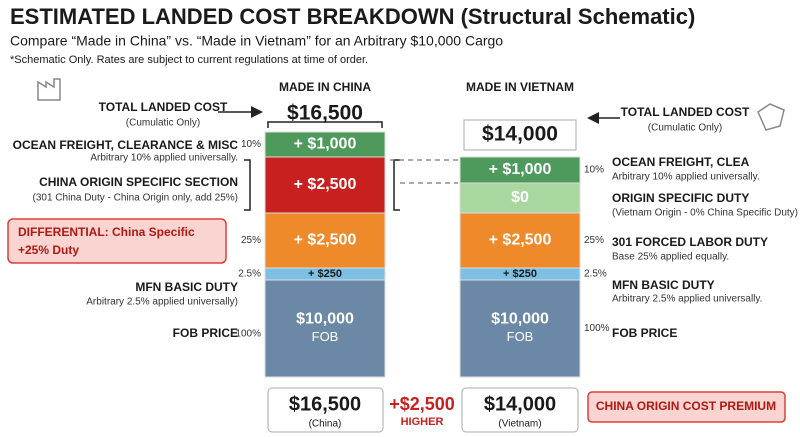 This screenshot has height=437, width=800. I want to click on column-total: $14,000, so click(520, 134).